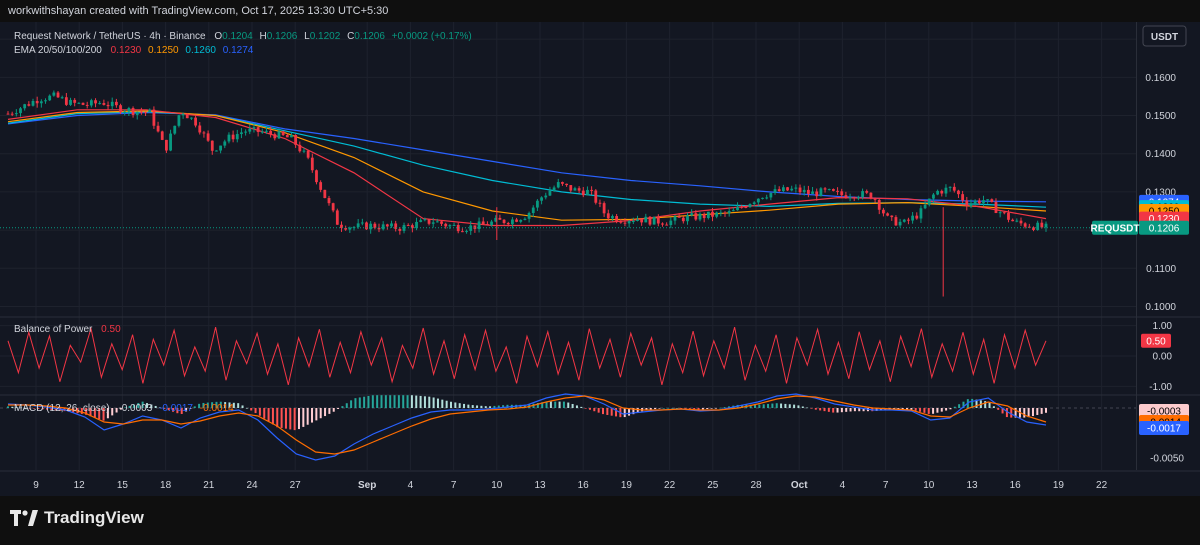  Describe the element at coordinates (1156, 357) in the screenshot. I see `bop-axis: 1.00 0.00 -1.00 0.50` at that location.